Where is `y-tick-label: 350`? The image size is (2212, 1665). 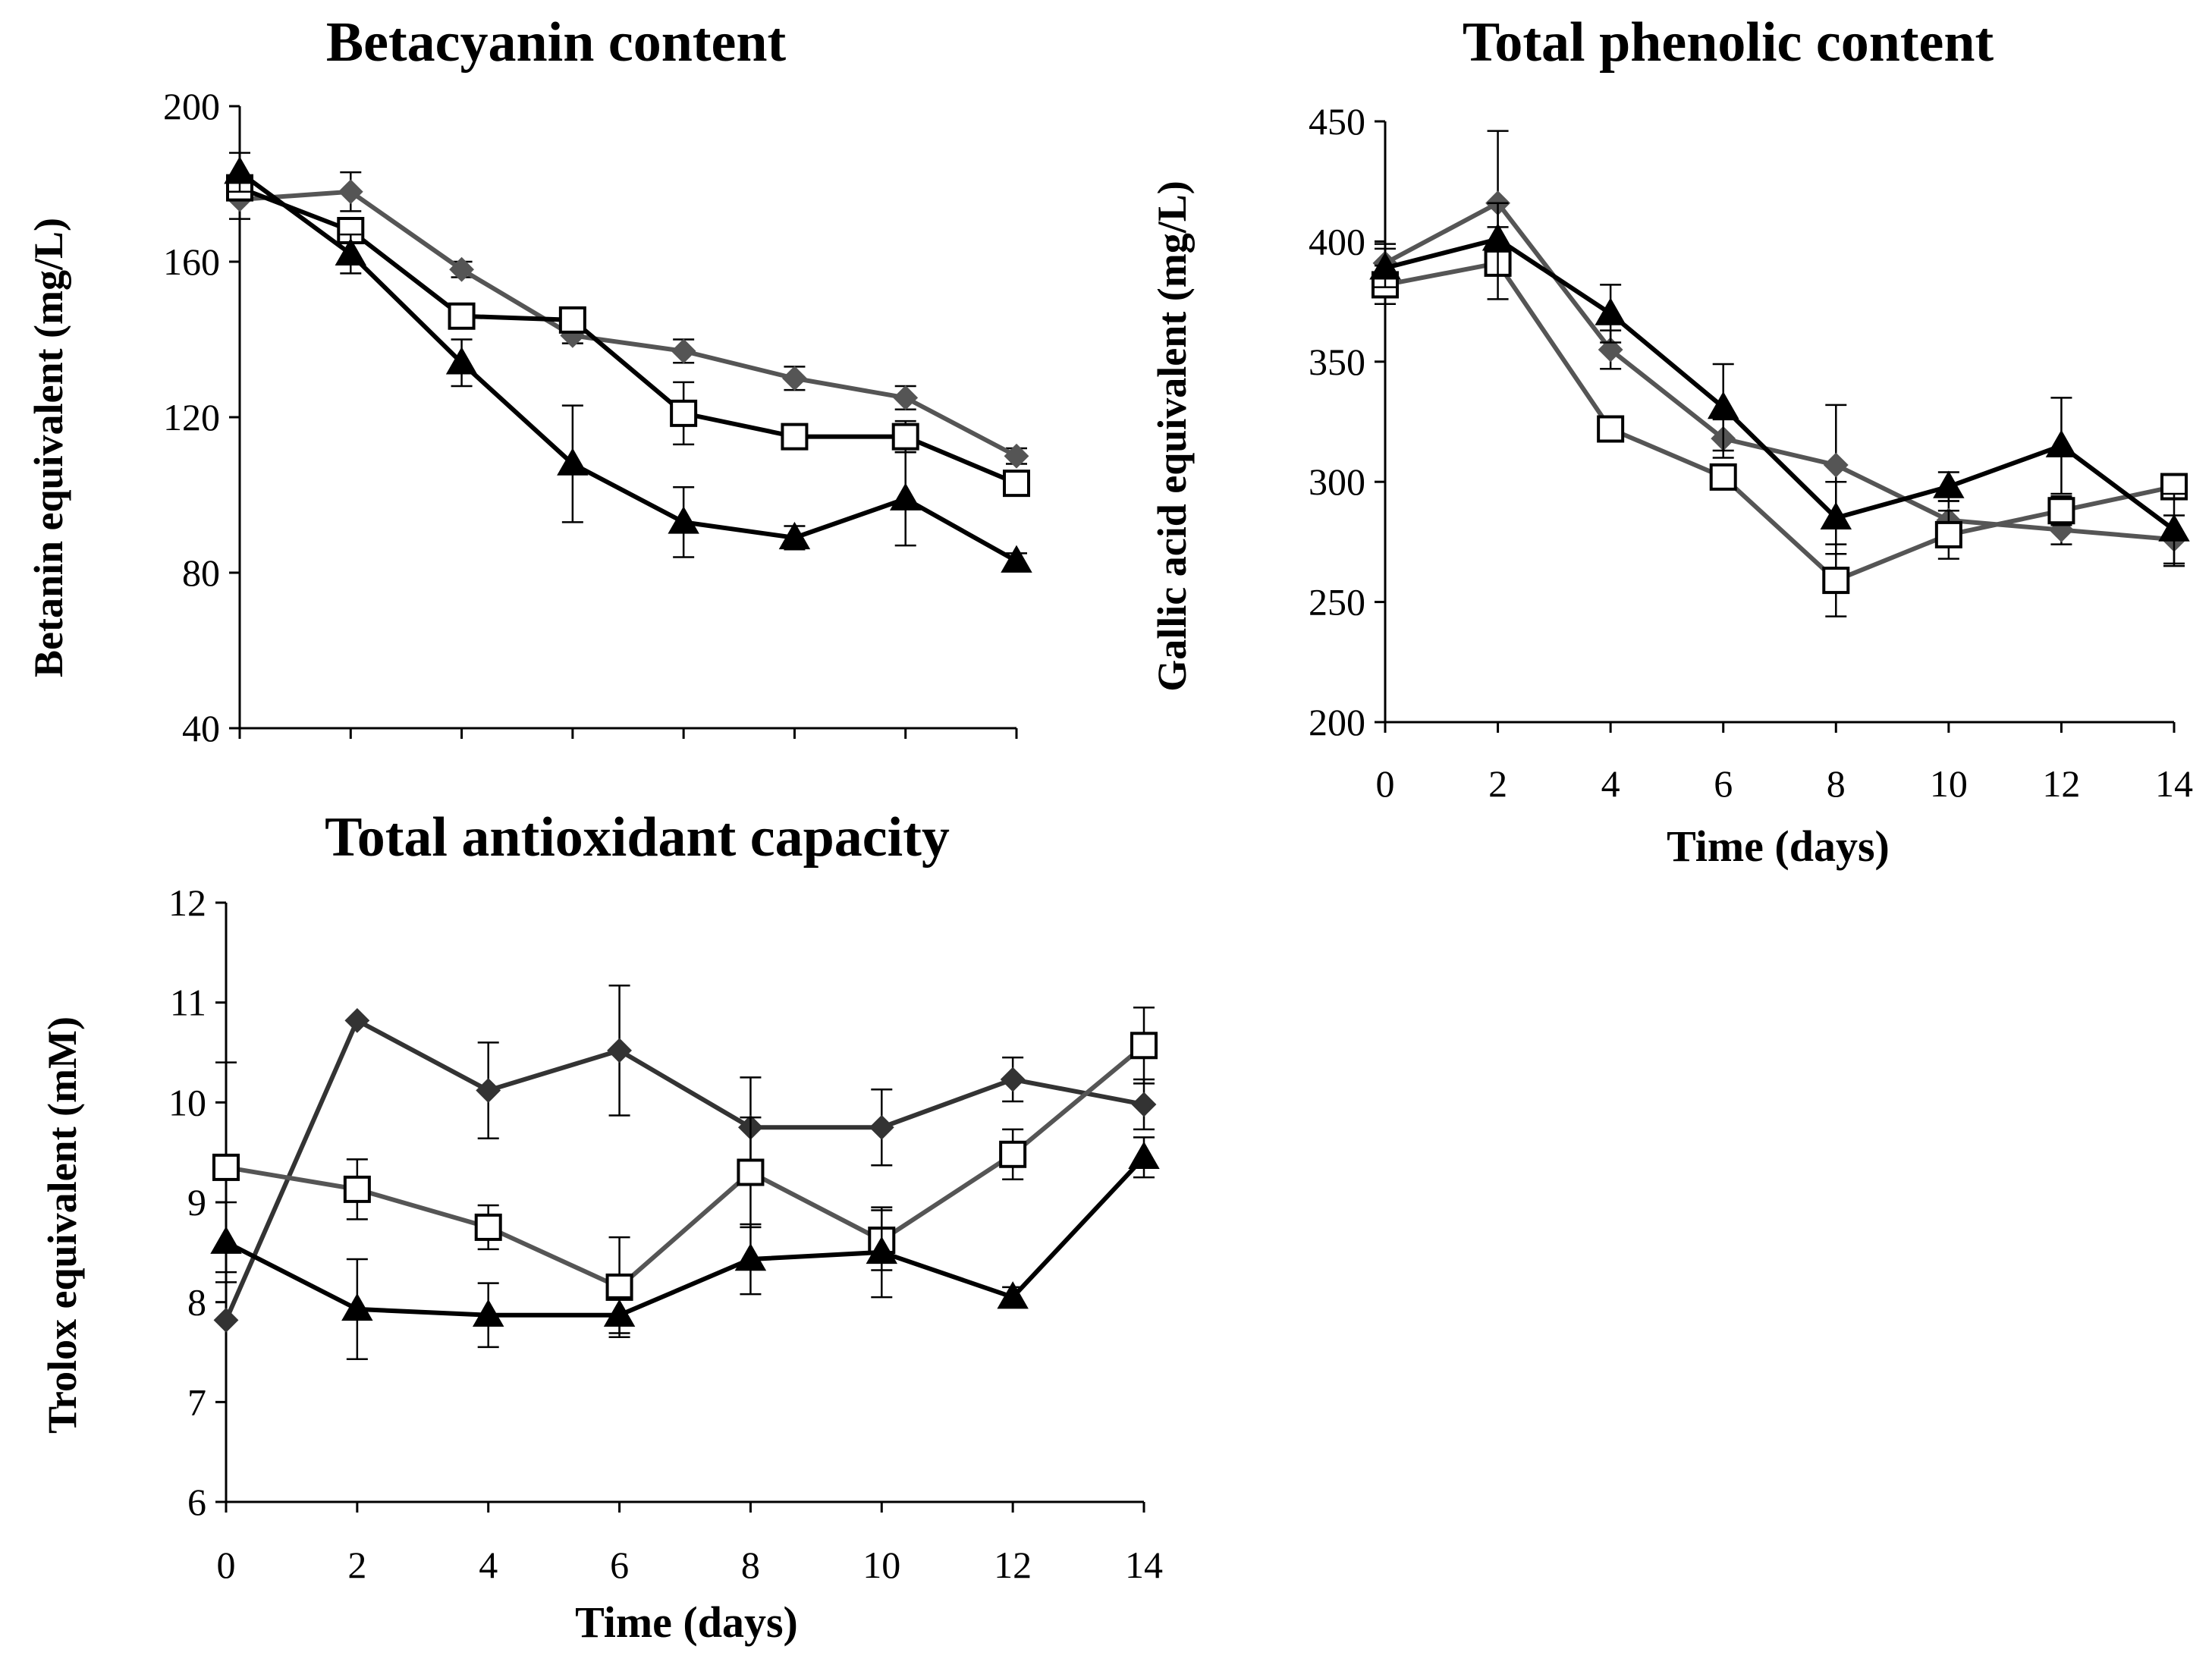
y-tick-label: 350 is located at coordinates (1337, 362).